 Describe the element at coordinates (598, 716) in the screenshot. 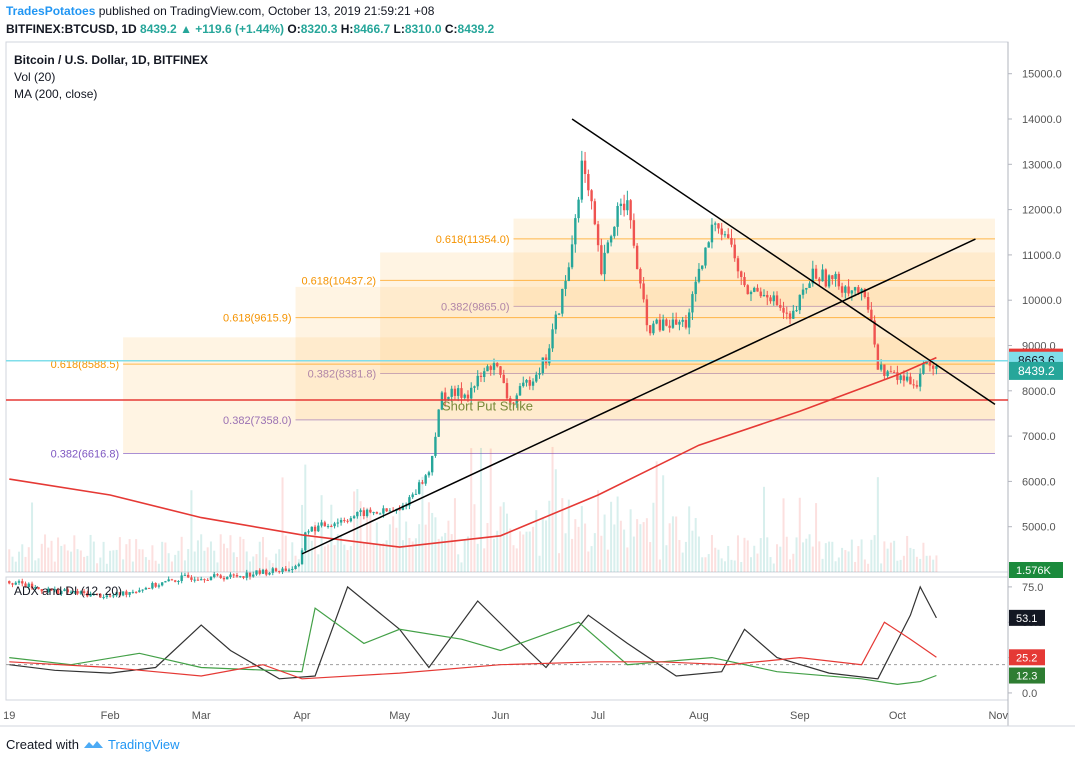

I see `time-axis-label: Jul` at that location.